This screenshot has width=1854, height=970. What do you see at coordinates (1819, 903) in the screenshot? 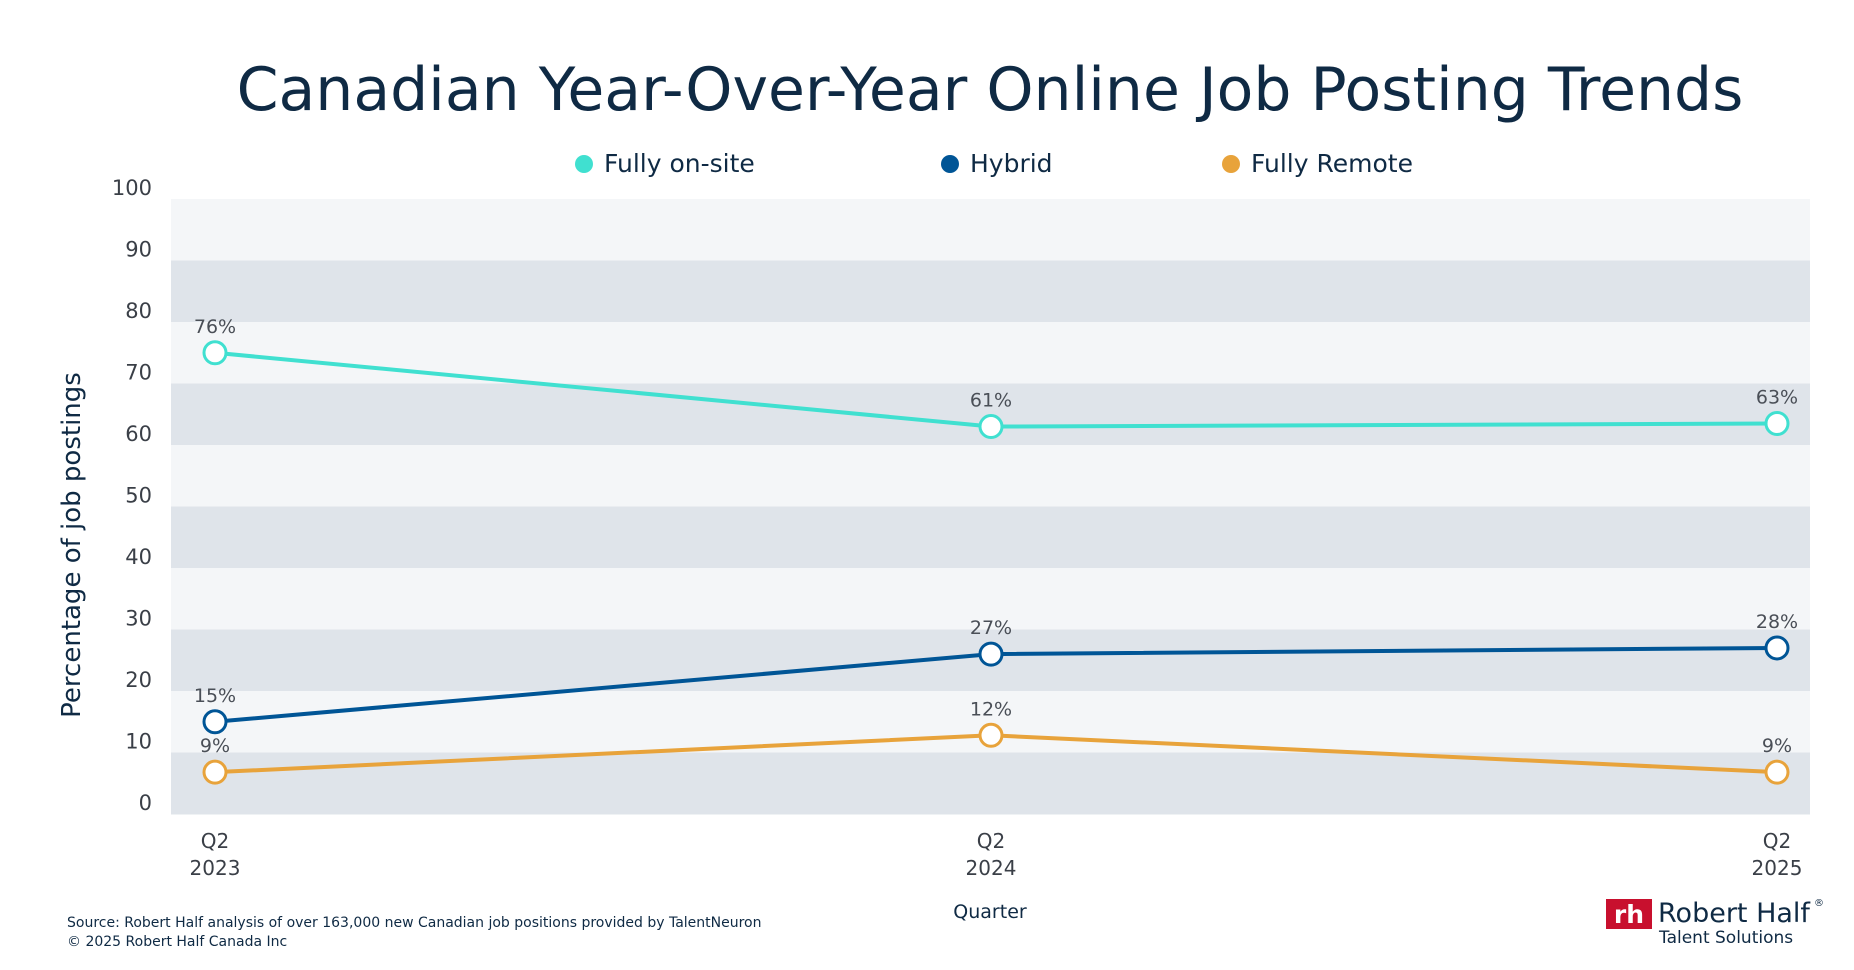
I see `logo-registered: ®` at bounding box center [1819, 903].